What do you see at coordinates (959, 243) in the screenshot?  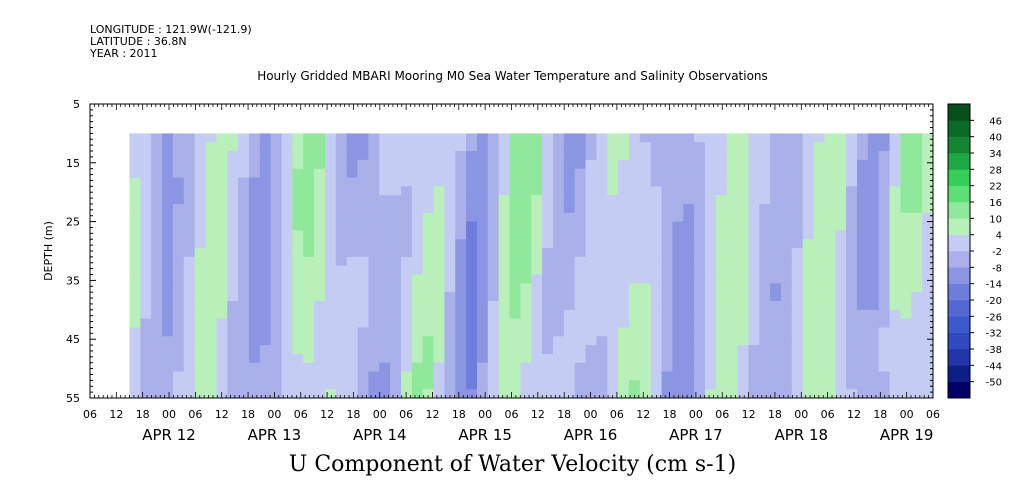 I see `colorbar-swatch` at bounding box center [959, 243].